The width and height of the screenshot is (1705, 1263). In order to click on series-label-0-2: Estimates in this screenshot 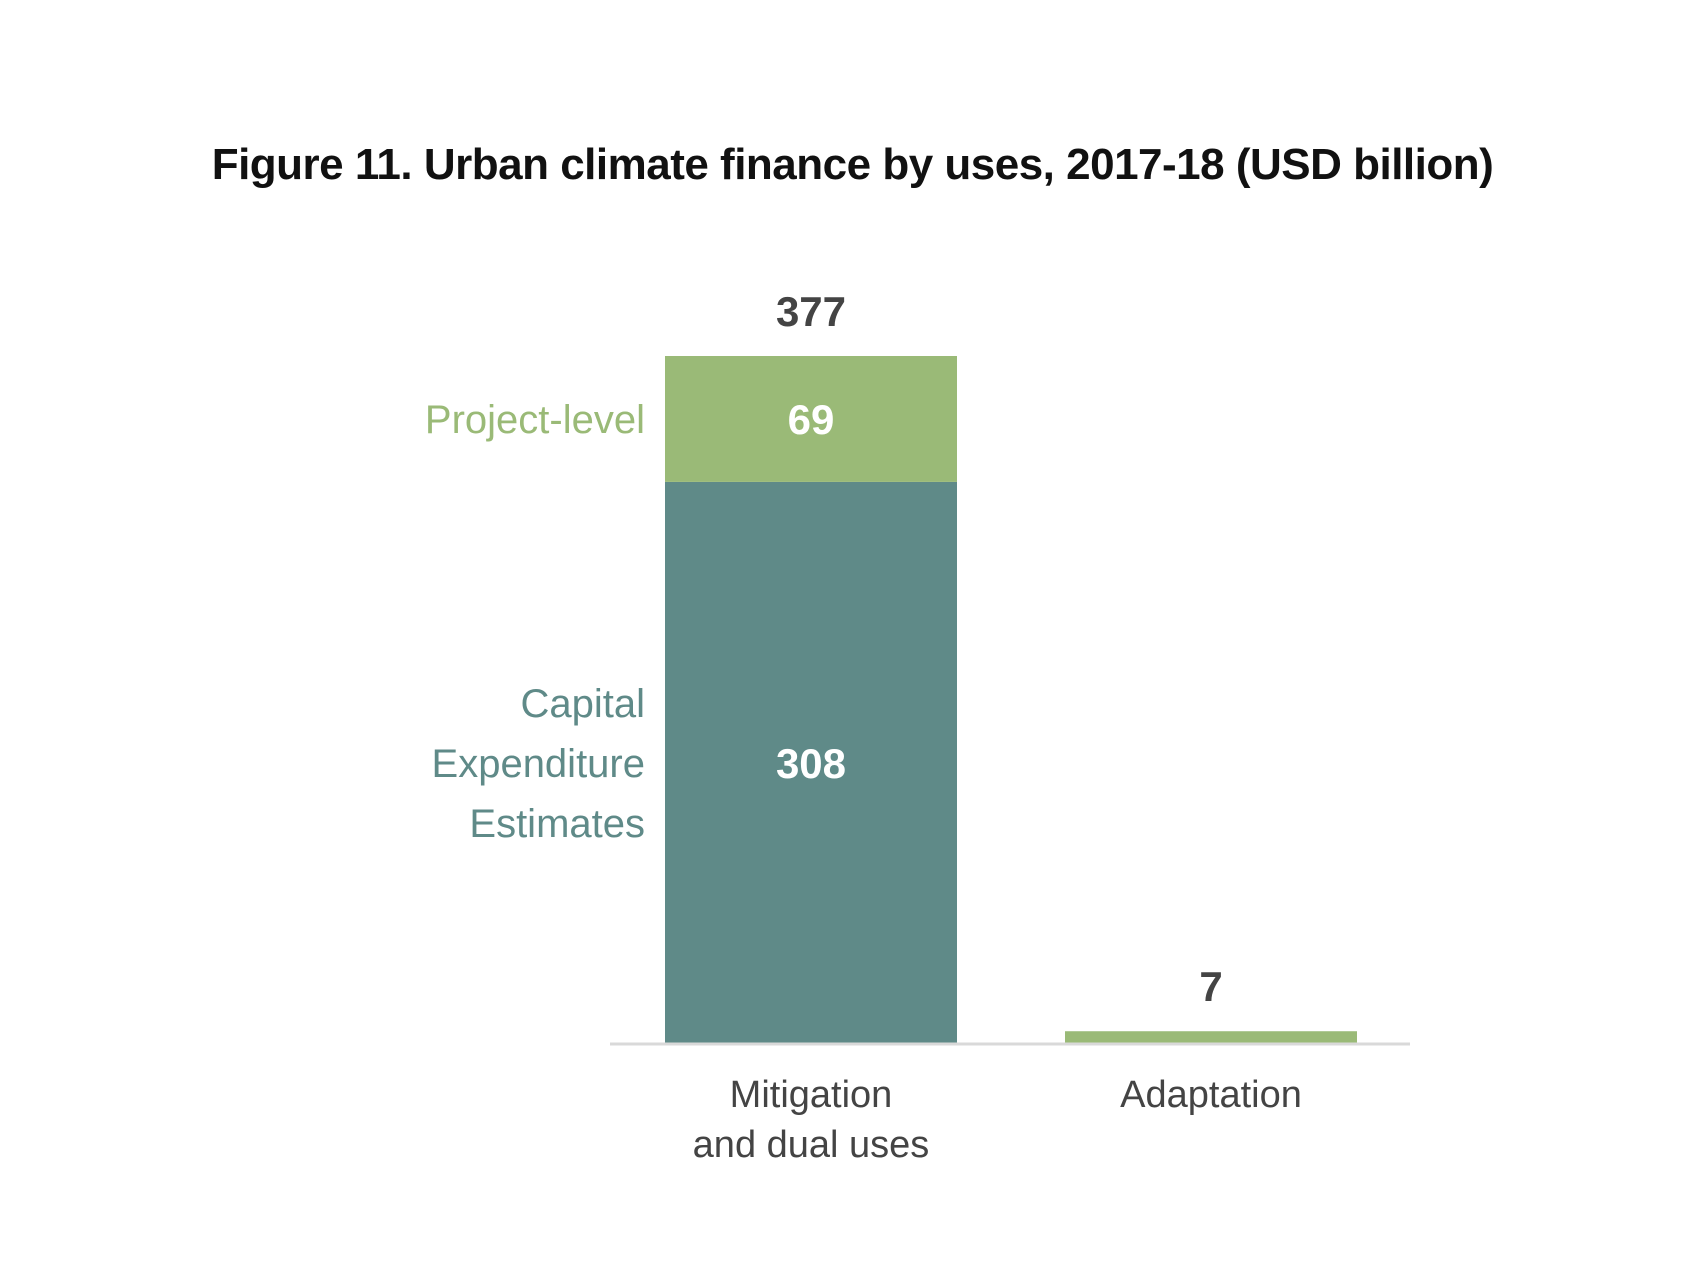, I will do `click(557, 824)`.